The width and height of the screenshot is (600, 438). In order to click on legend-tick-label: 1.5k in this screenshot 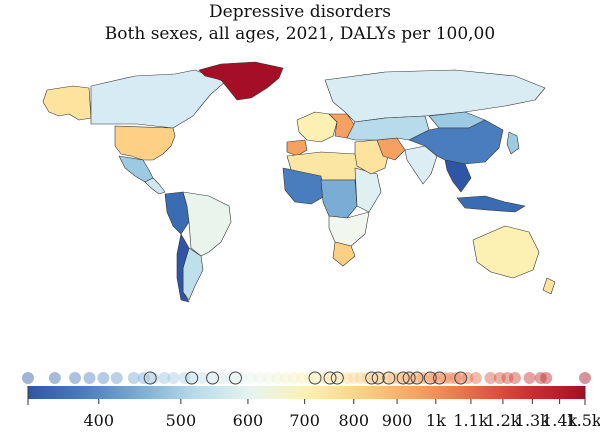, I will do `click(583, 420)`.